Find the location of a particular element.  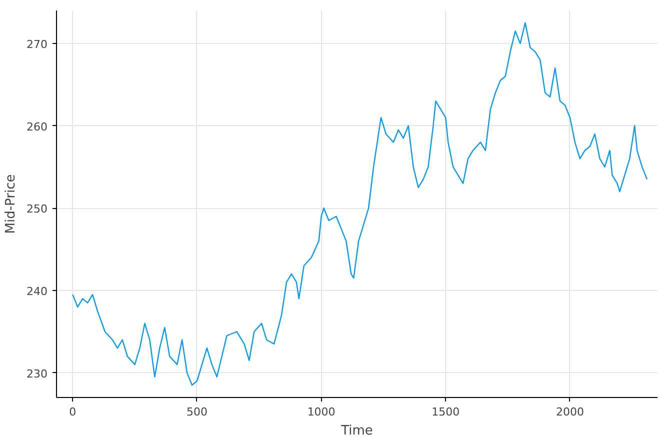

x-tick-label: 500 is located at coordinates (197, 412).